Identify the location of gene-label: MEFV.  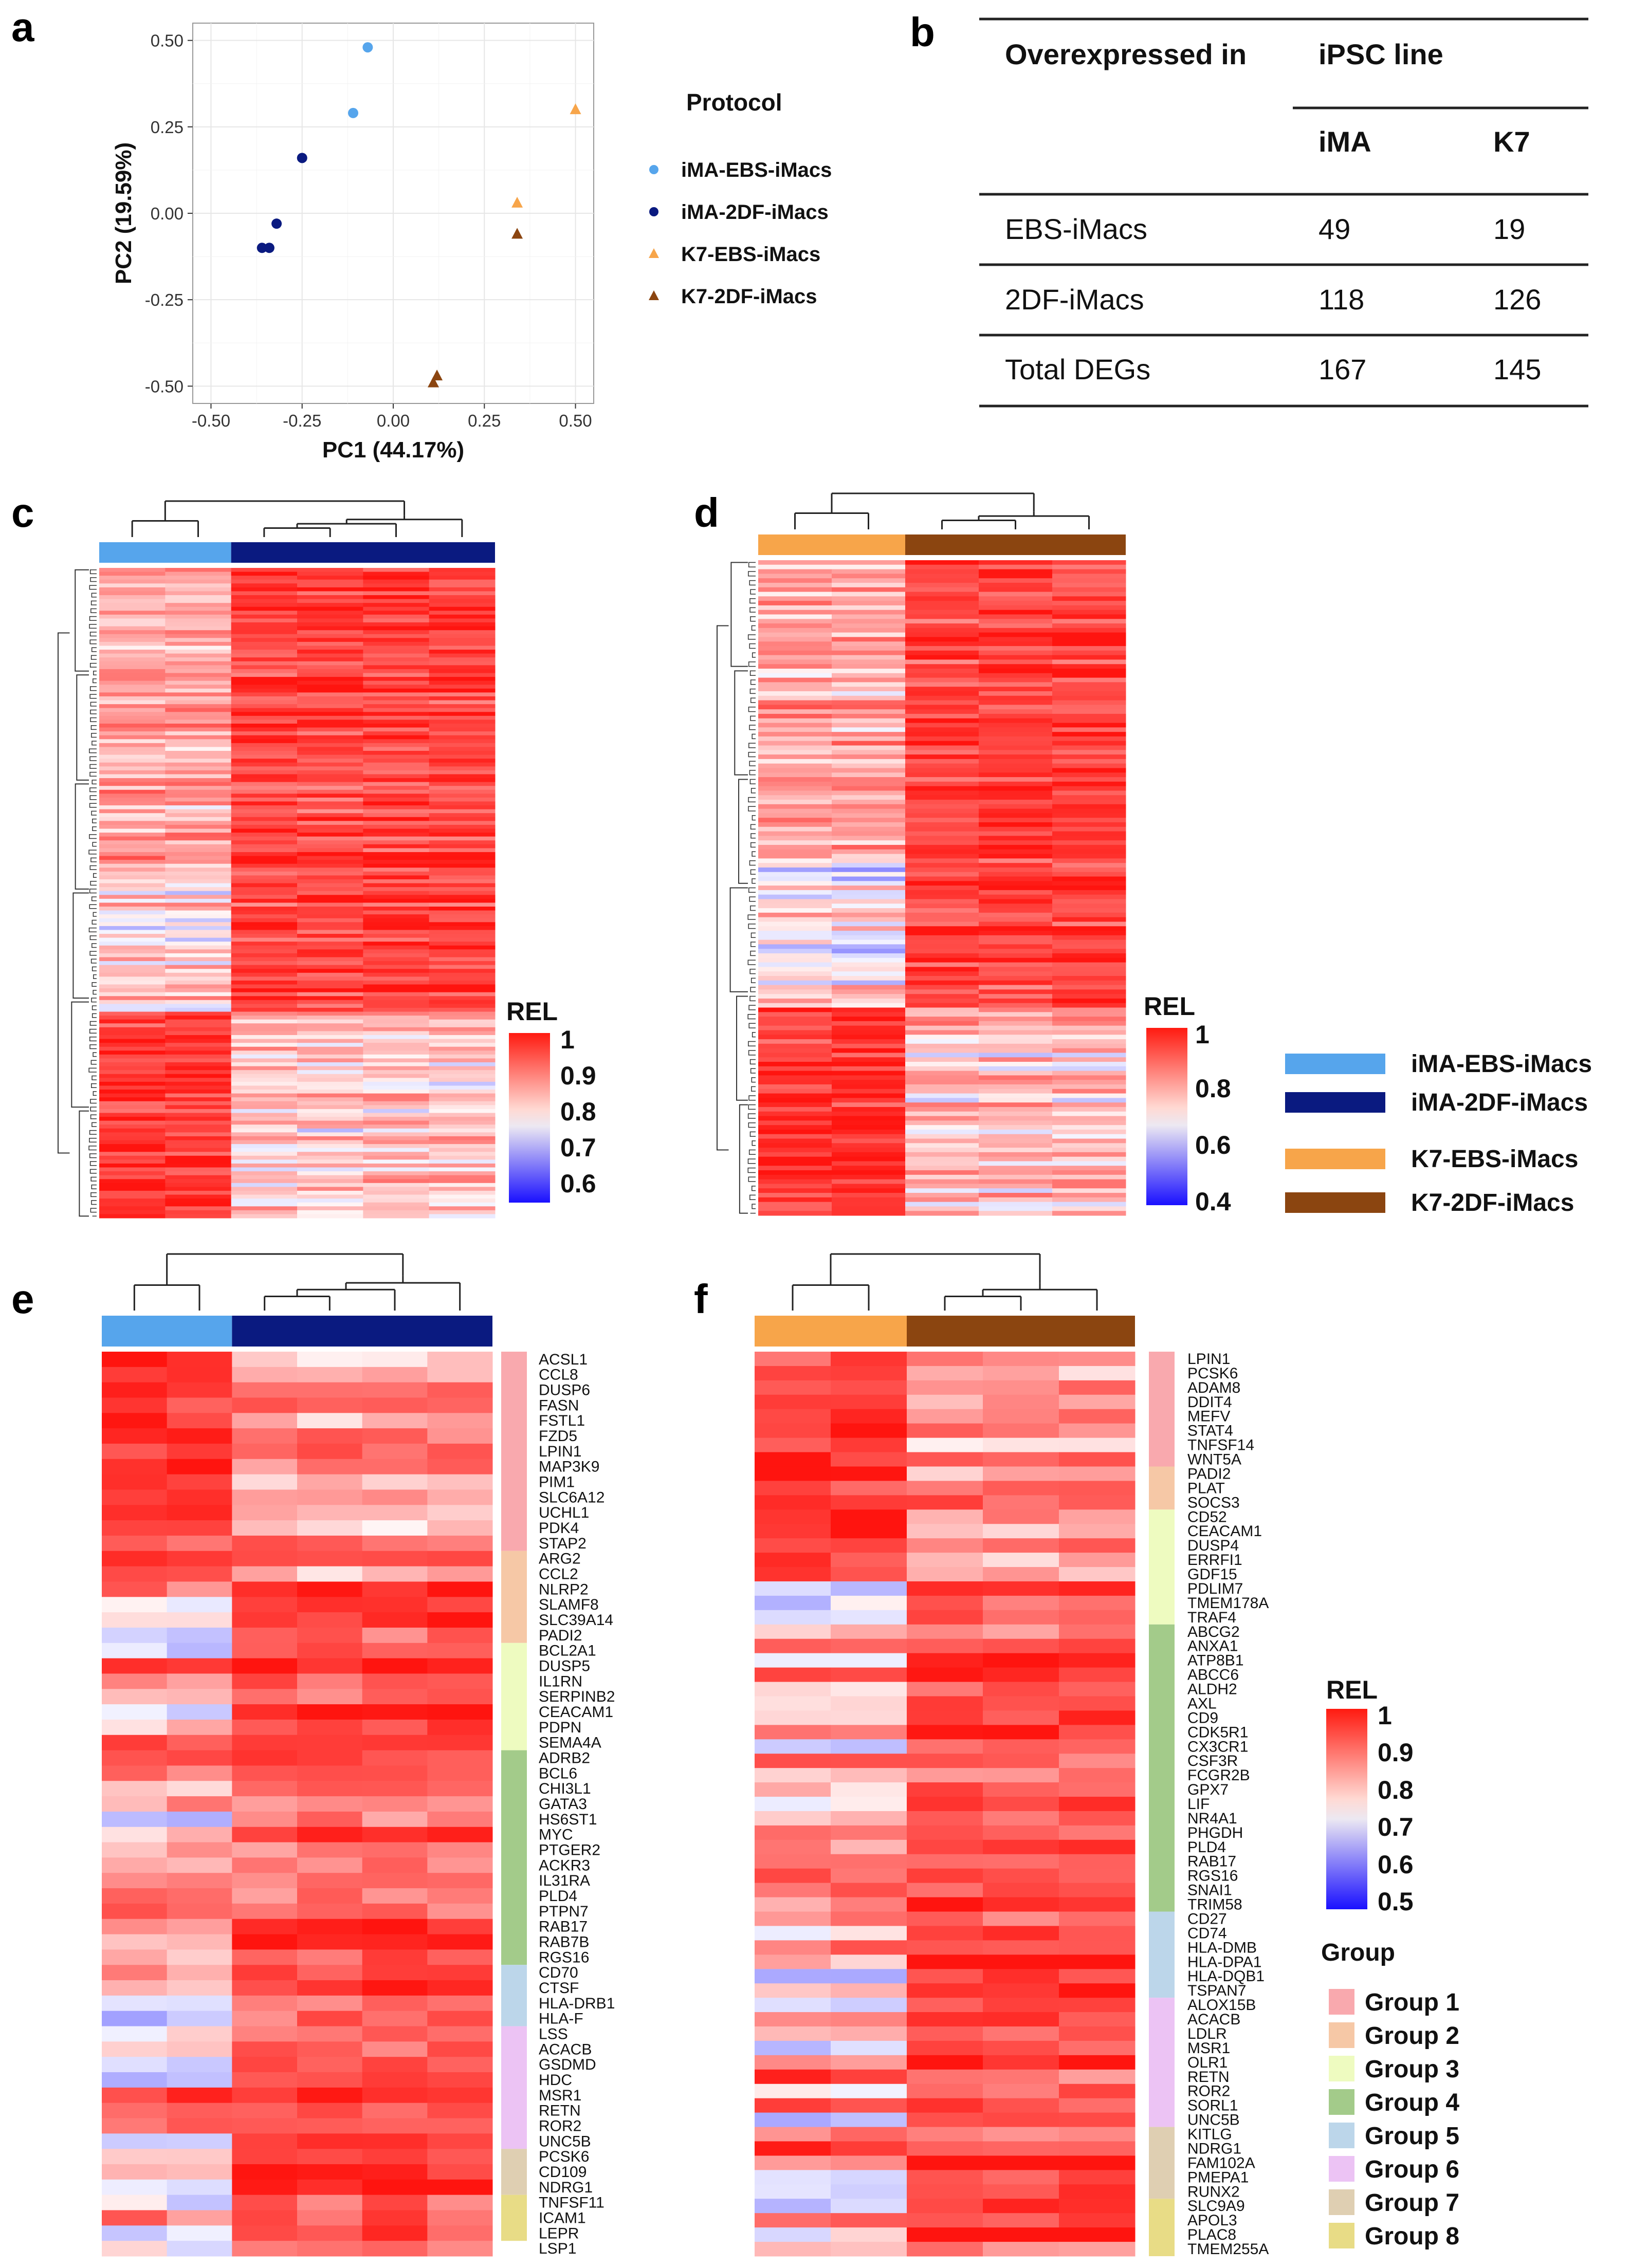
(1209, 1416).